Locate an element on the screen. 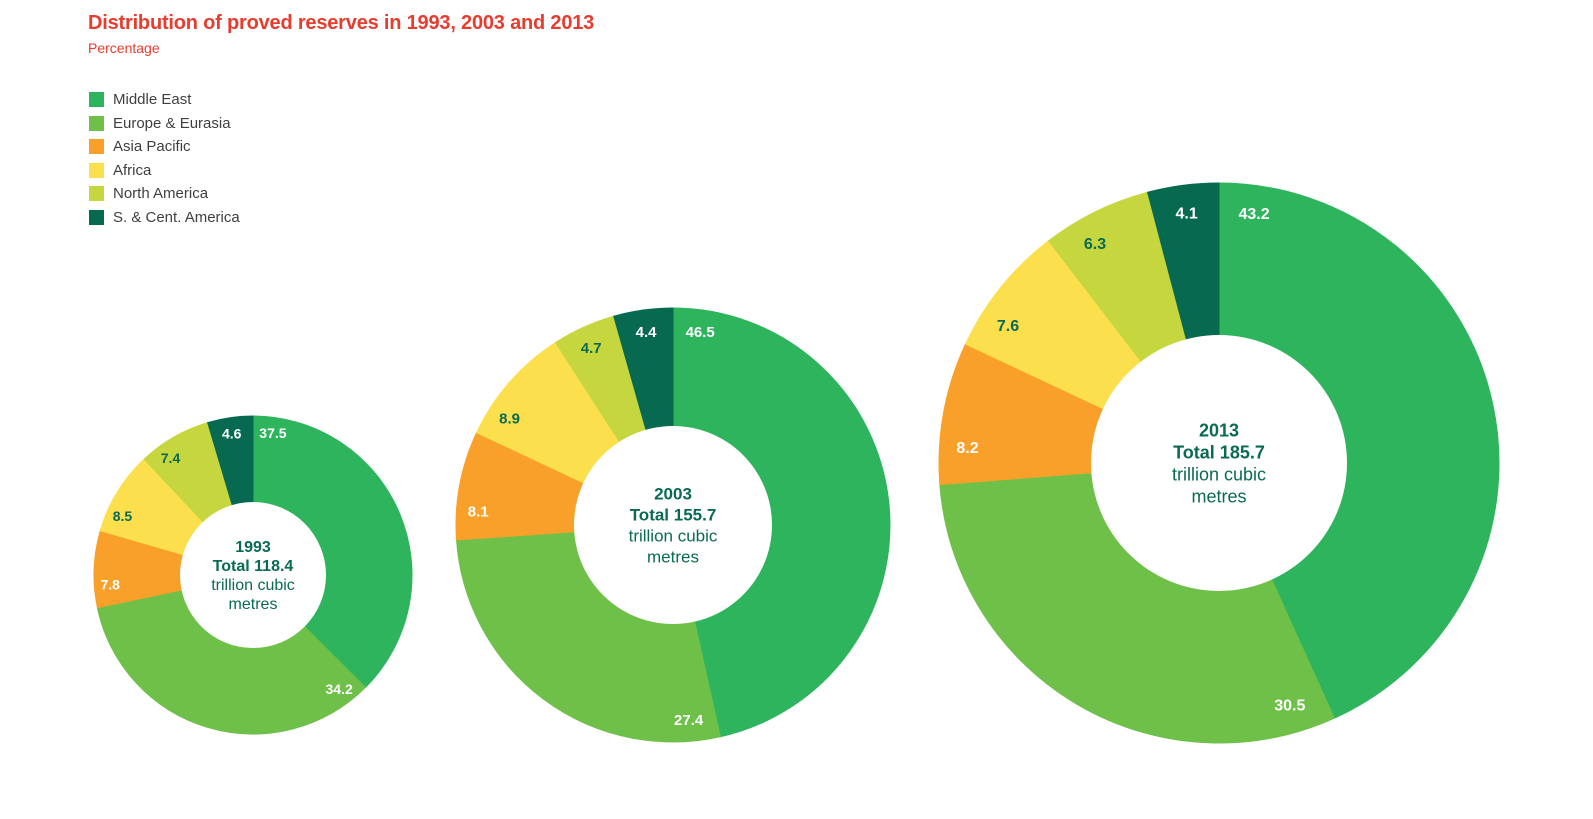  slice-value-label: 37.5 is located at coordinates (272, 433).